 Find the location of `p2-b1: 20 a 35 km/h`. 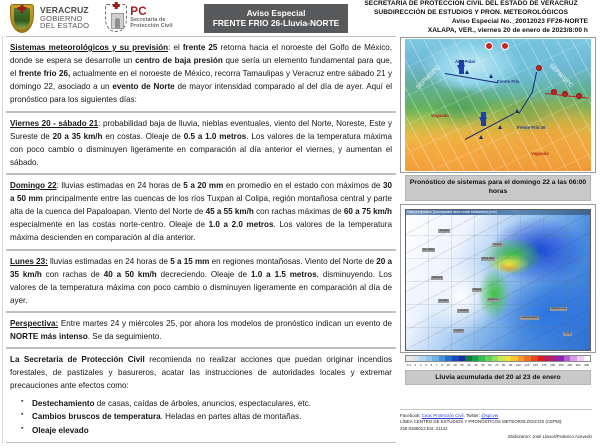

p2-b1: 20 a 35 km/h is located at coordinates (77, 136).